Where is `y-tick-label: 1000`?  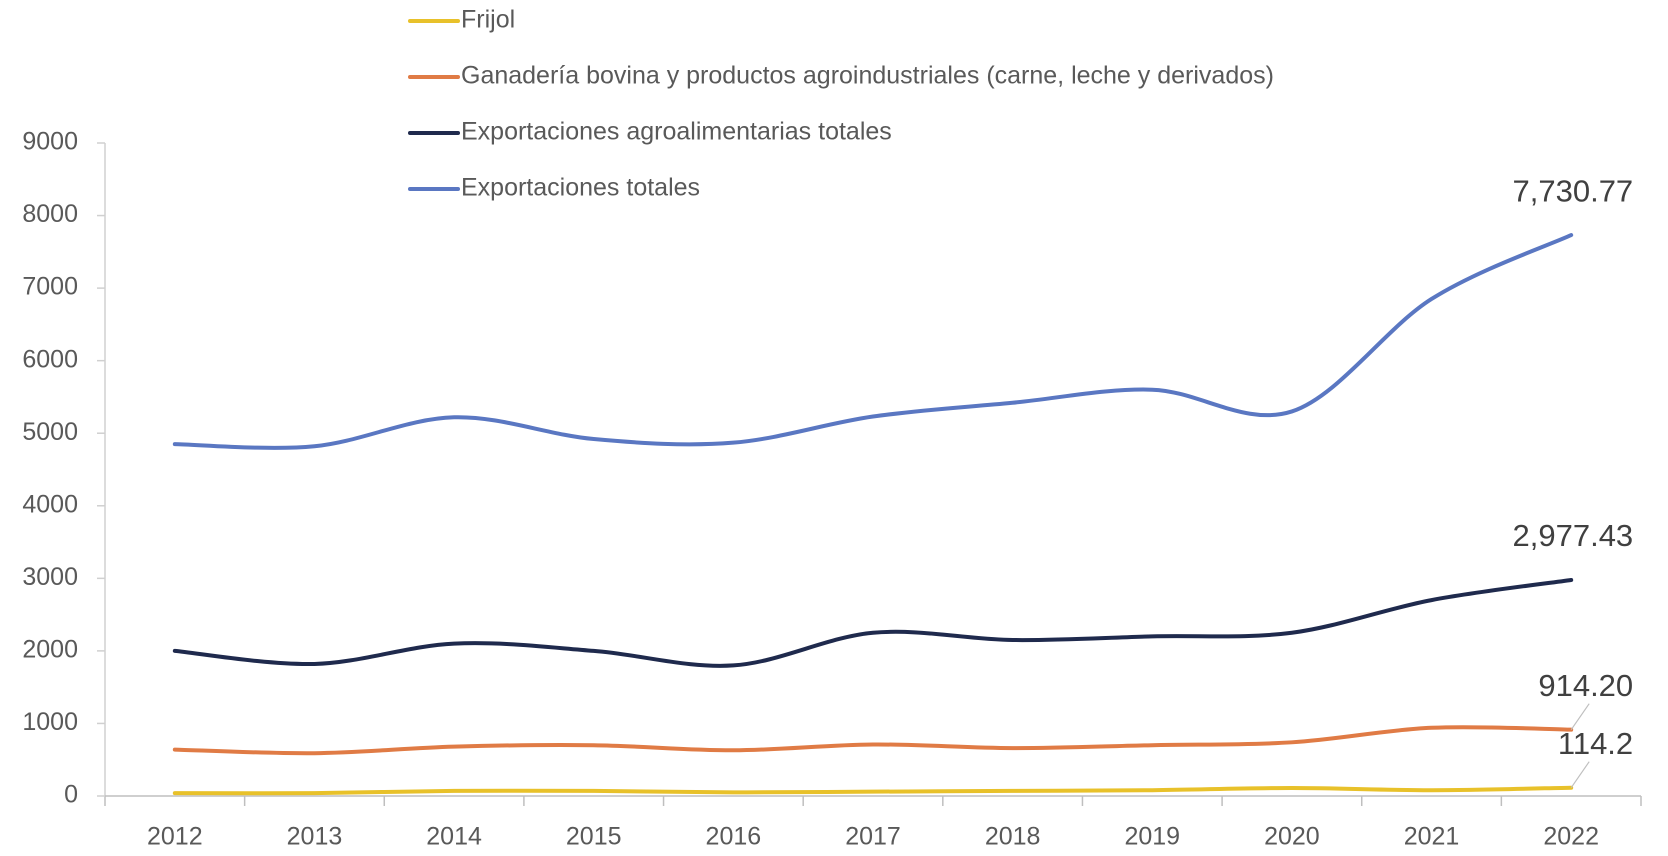 y-tick-label: 1000 is located at coordinates (50, 722).